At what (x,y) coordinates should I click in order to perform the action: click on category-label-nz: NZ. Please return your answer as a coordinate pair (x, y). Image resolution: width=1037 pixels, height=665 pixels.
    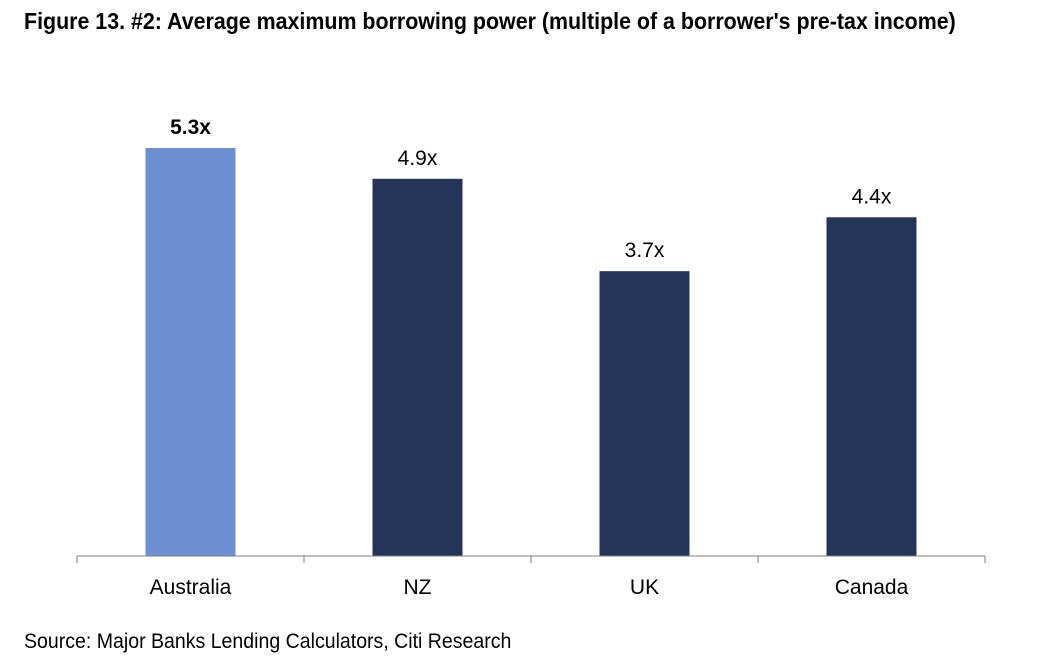
    Looking at the image, I should click on (418, 587).